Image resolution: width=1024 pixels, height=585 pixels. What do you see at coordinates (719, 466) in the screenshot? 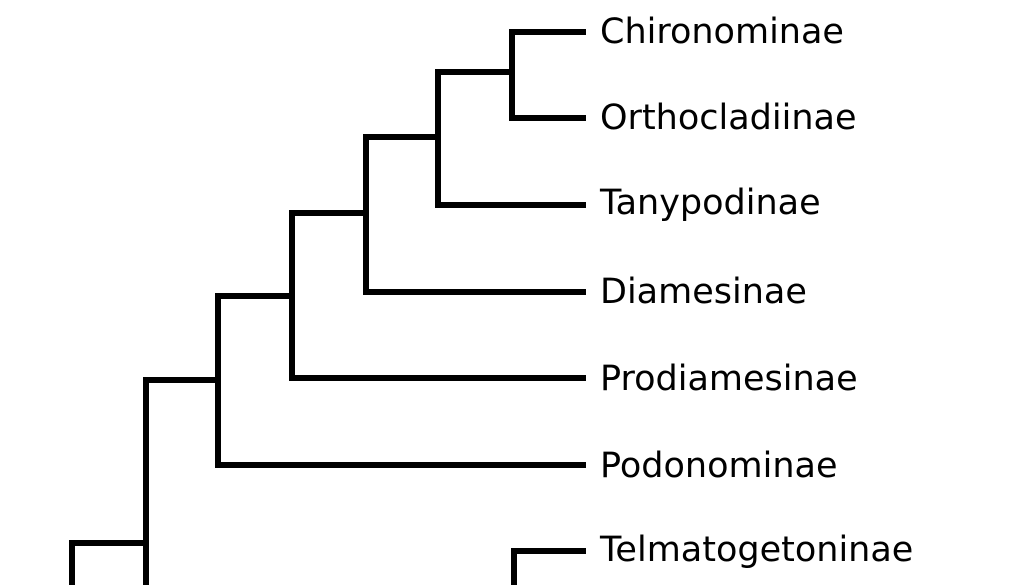
I see `leaf-label-podonominae: Podonominae` at bounding box center [719, 466].